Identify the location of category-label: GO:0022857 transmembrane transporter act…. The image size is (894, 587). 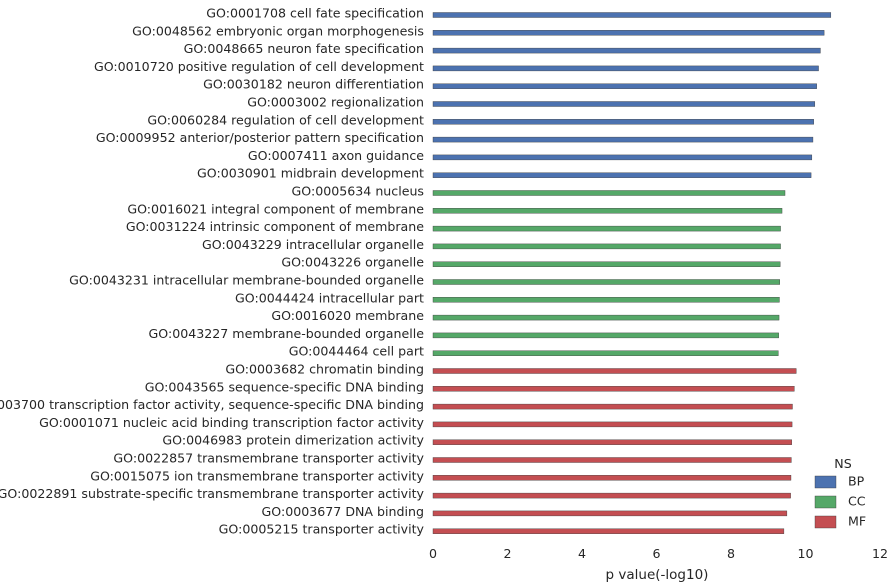
(268, 458).